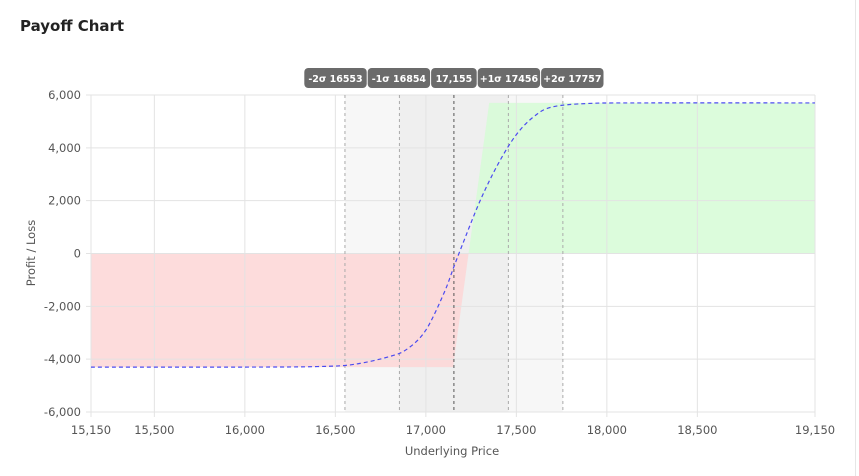 This screenshot has height=476, width=859. Describe the element at coordinates (607, 430) in the screenshot. I see `x-tick-label-6: 18,000` at that location.